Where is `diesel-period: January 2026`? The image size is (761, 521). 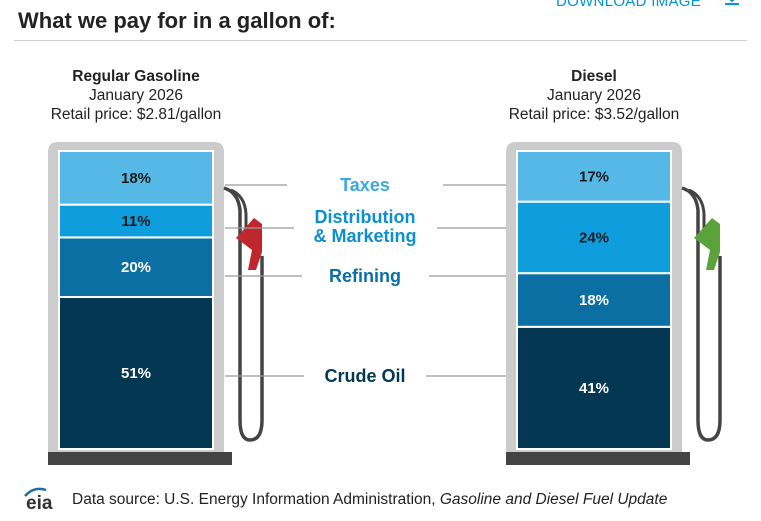 diesel-period: January 2026 is located at coordinates (594, 95).